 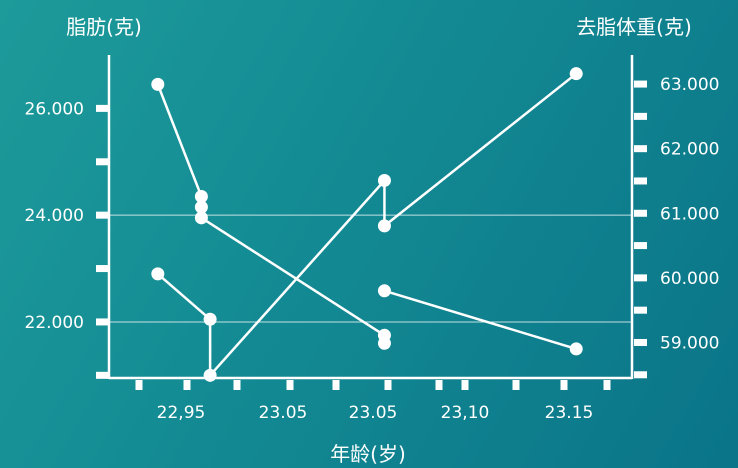 I want to click on right-tick-label: 61.000, so click(x=689, y=214).